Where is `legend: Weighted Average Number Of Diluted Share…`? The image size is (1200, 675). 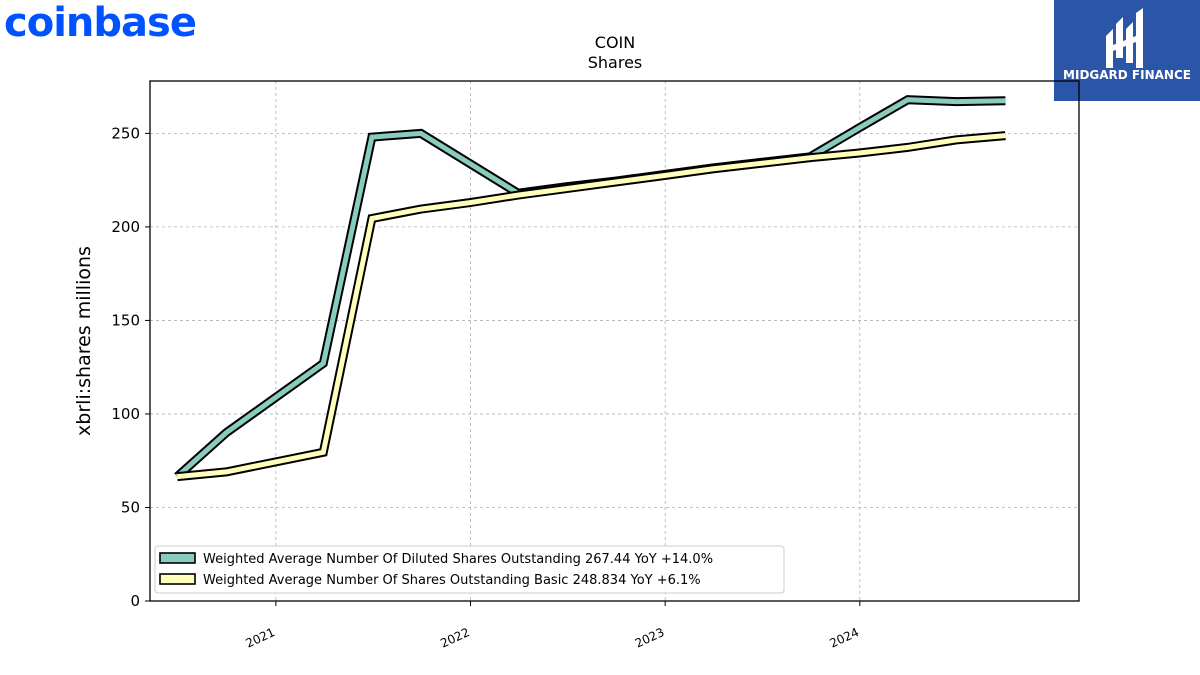 legend: Weighted Average Number Of Diluted Share… is located at coordinates (469, 569).